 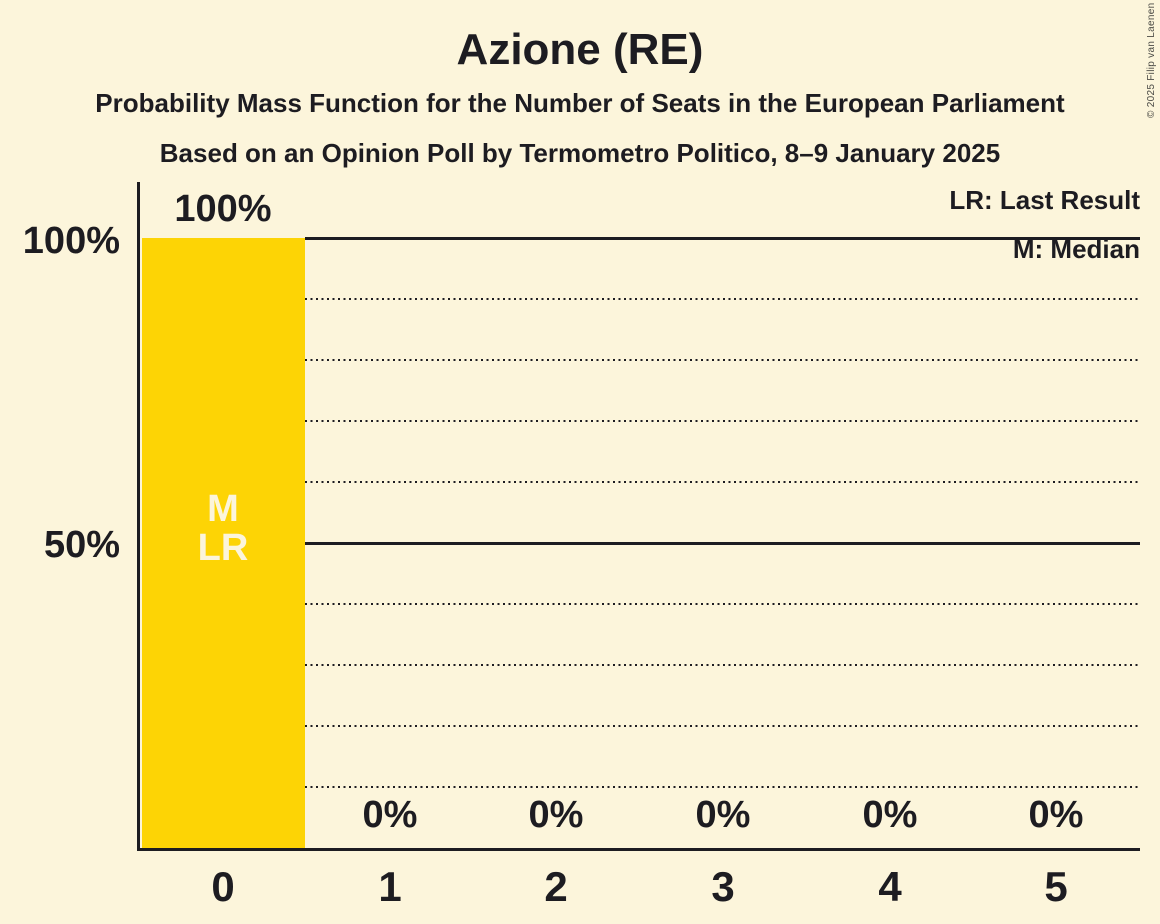 I want to click on ytick-50-percent: 50%, so click(x=81, y=545).